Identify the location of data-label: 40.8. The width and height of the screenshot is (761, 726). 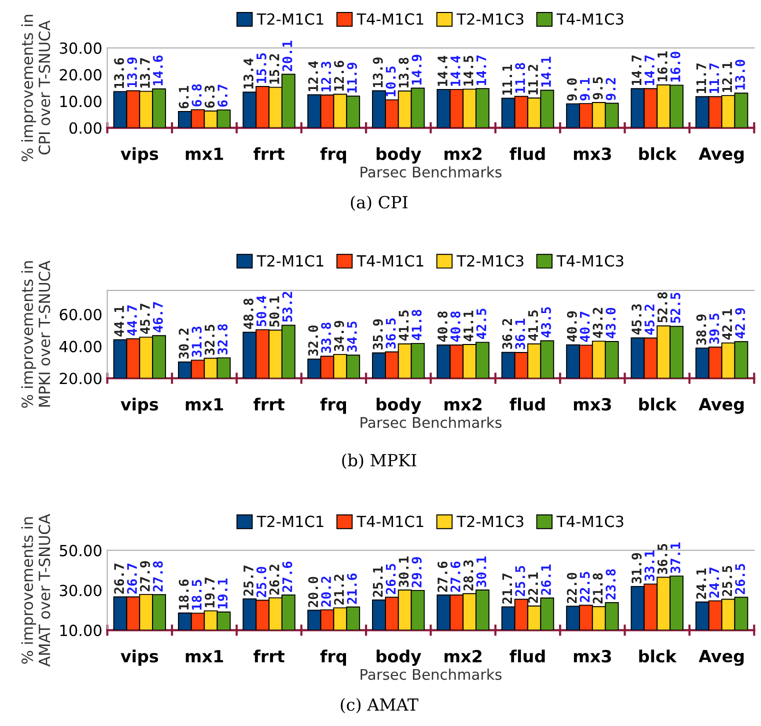
(443, 326).